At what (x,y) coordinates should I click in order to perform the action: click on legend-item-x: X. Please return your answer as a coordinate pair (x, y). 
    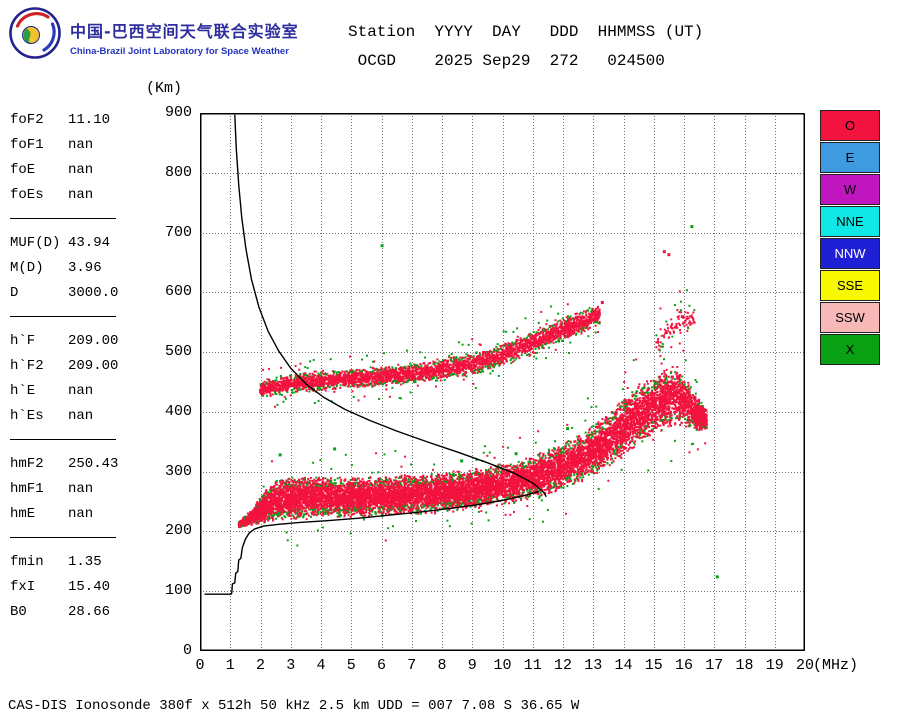
    Looking at the image, I should click on (850, 349).